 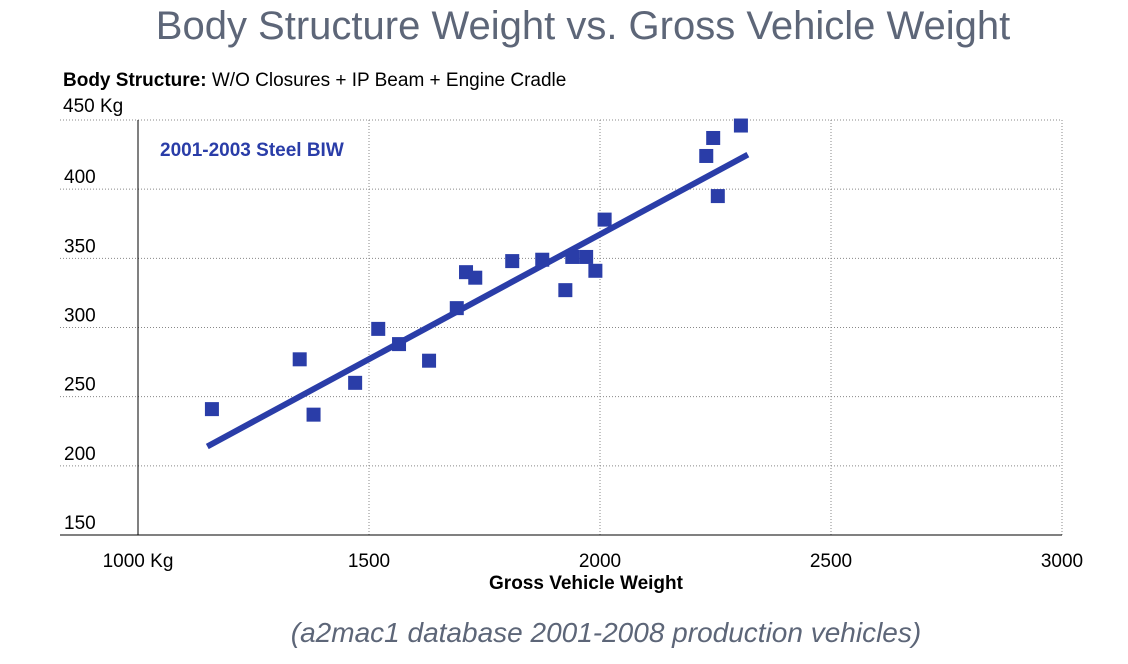 What do you see at coordinates (369, 561) in the screenshot?
I see `x-tick-label: 1500` at bounding box center [369, 561].